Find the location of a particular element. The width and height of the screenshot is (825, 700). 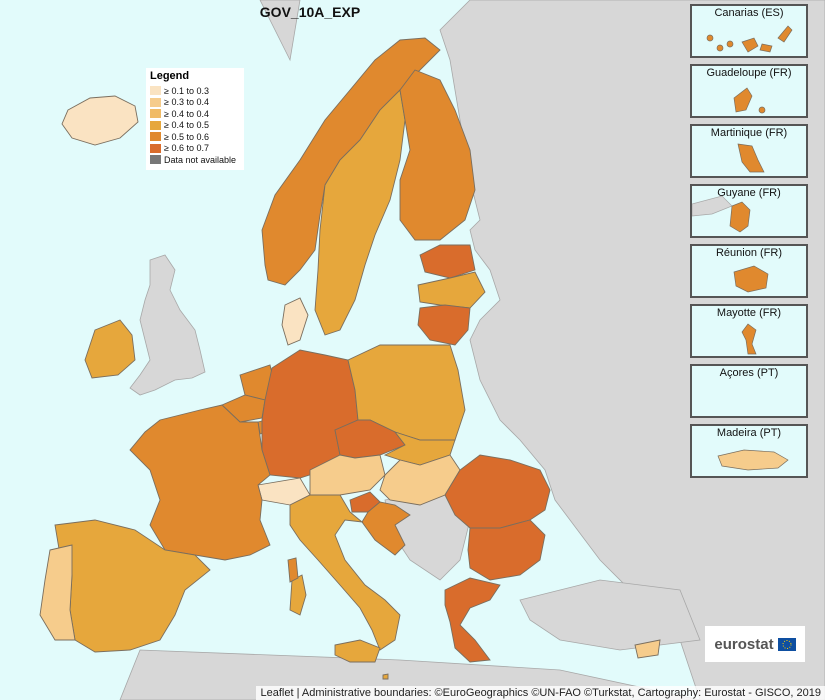

country-malta is located at coordinates (385, 676).